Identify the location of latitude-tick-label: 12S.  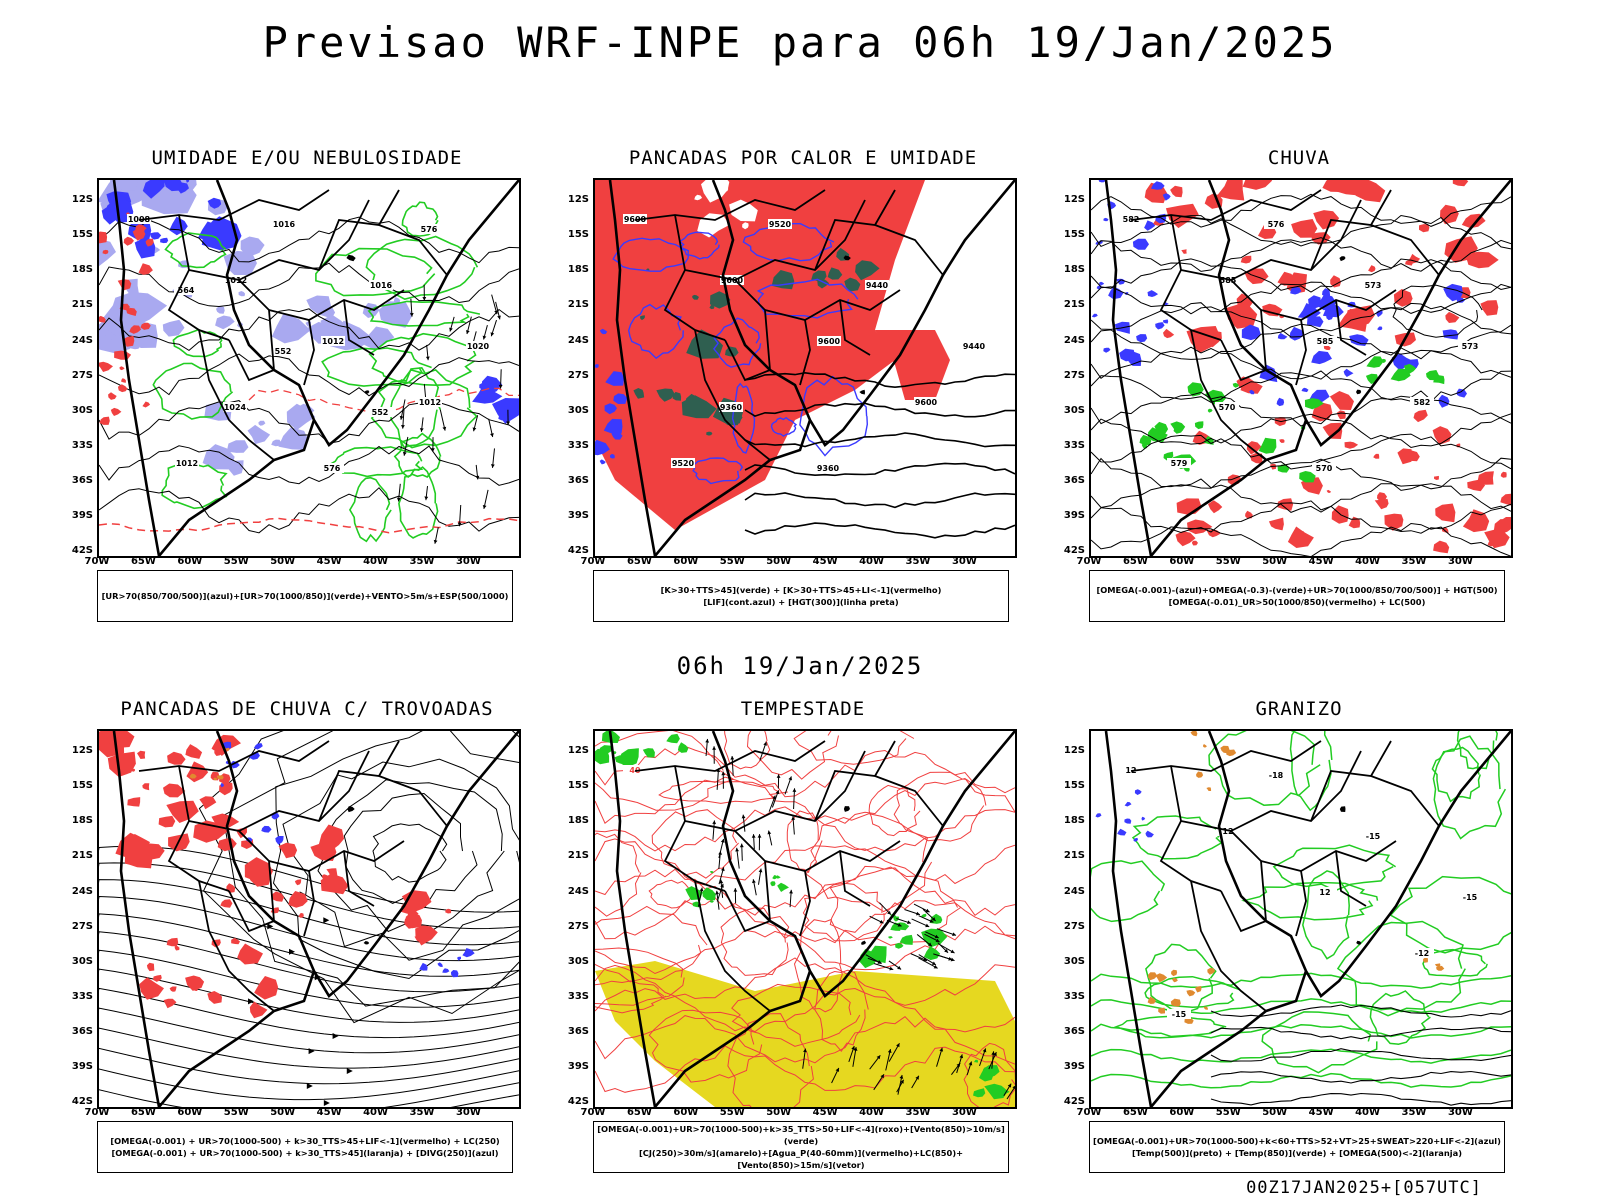
(82, 750).